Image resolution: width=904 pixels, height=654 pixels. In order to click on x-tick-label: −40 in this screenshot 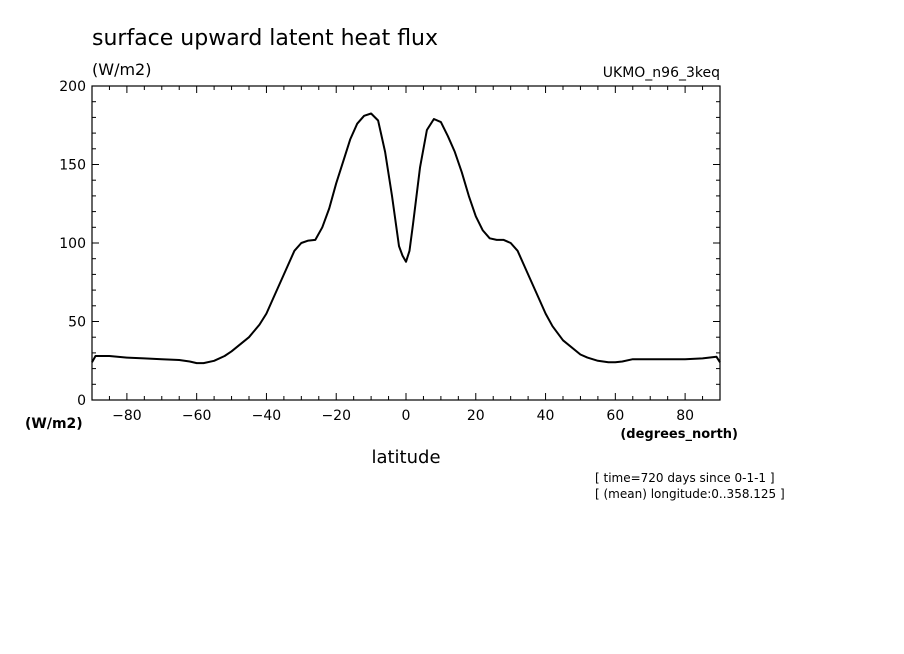, I will do `click(267, 416)`.